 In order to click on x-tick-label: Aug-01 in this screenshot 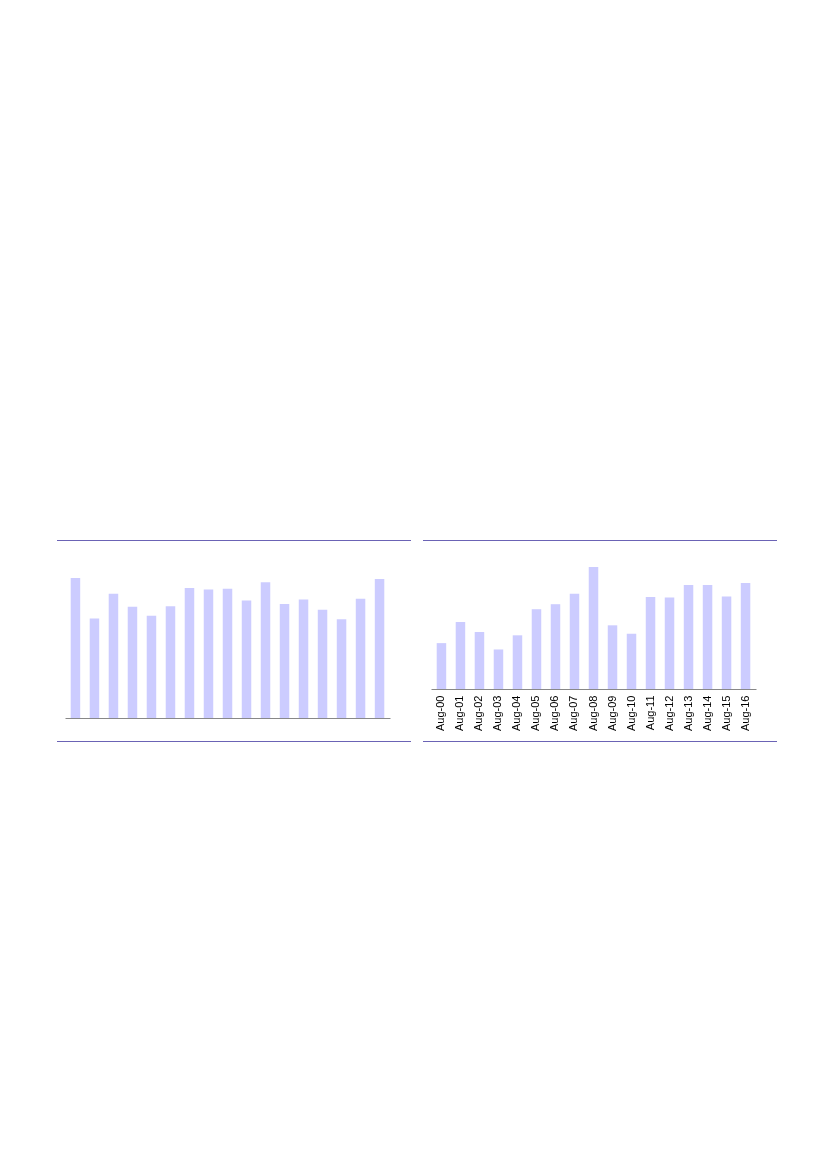, I will do `click(459, 713)`.